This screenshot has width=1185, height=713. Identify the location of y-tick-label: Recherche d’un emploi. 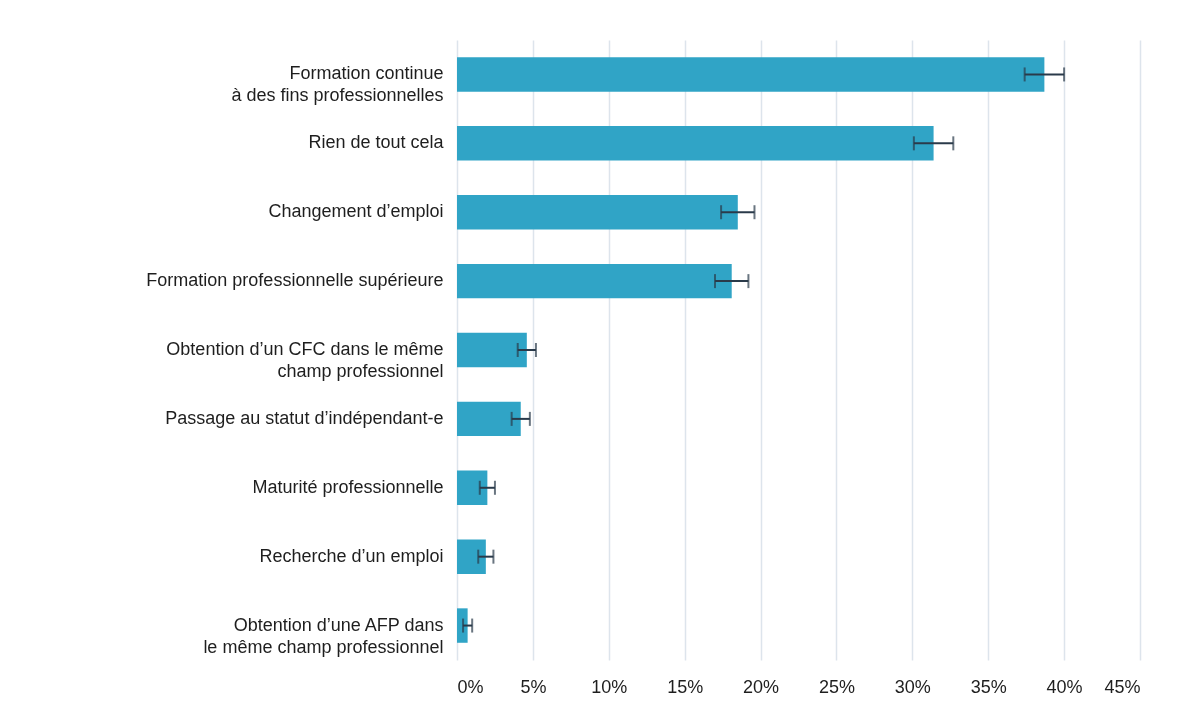
(351, 555).